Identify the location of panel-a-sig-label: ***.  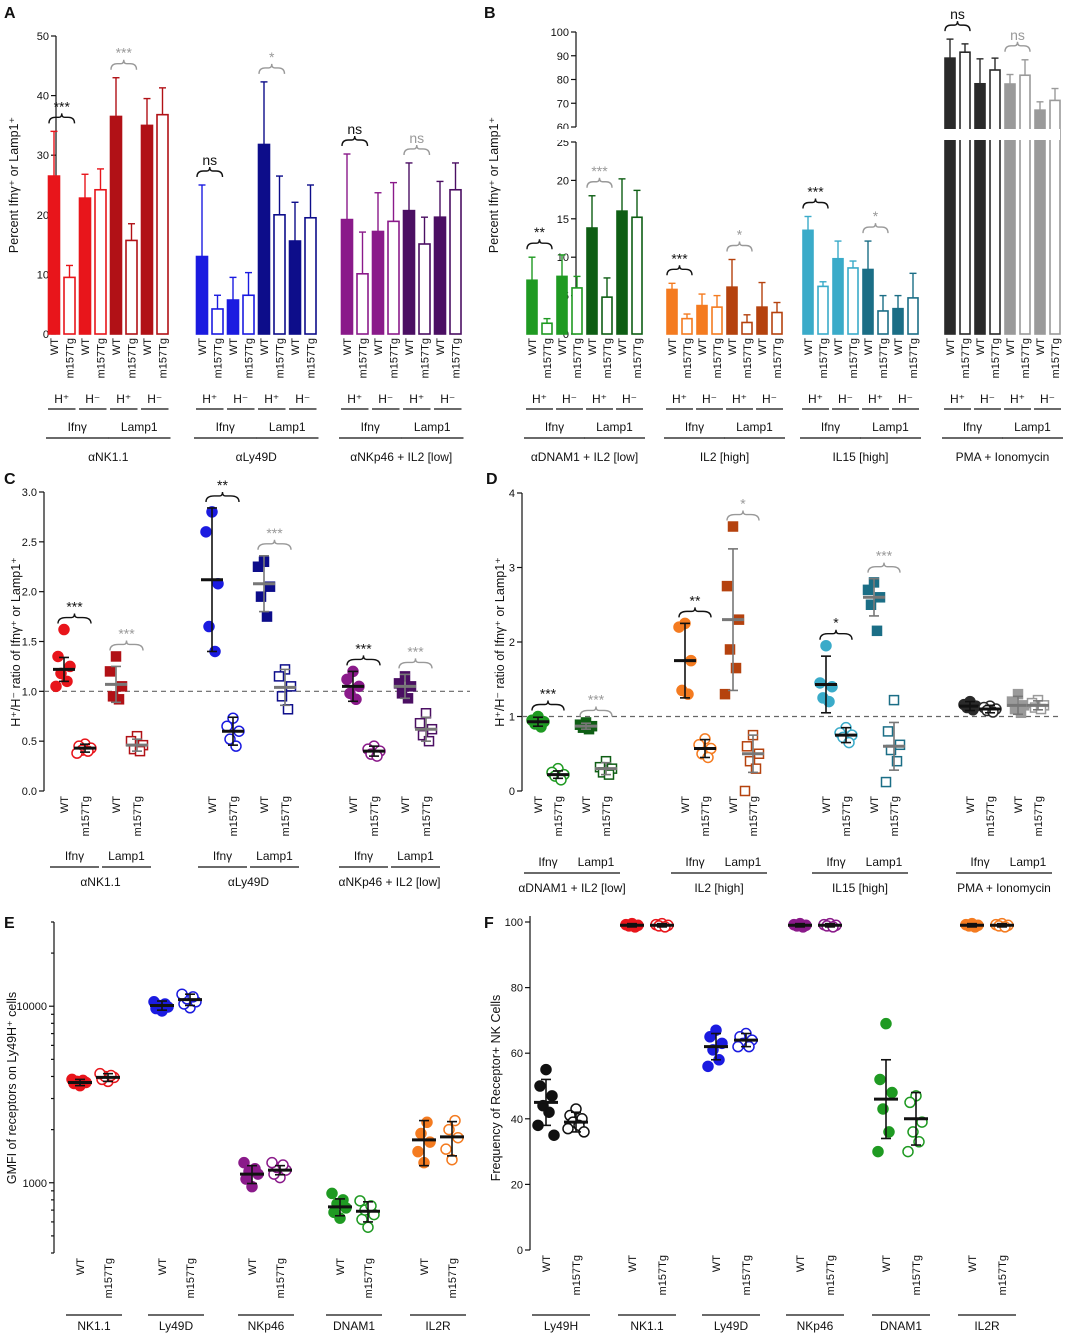
(62, 106).